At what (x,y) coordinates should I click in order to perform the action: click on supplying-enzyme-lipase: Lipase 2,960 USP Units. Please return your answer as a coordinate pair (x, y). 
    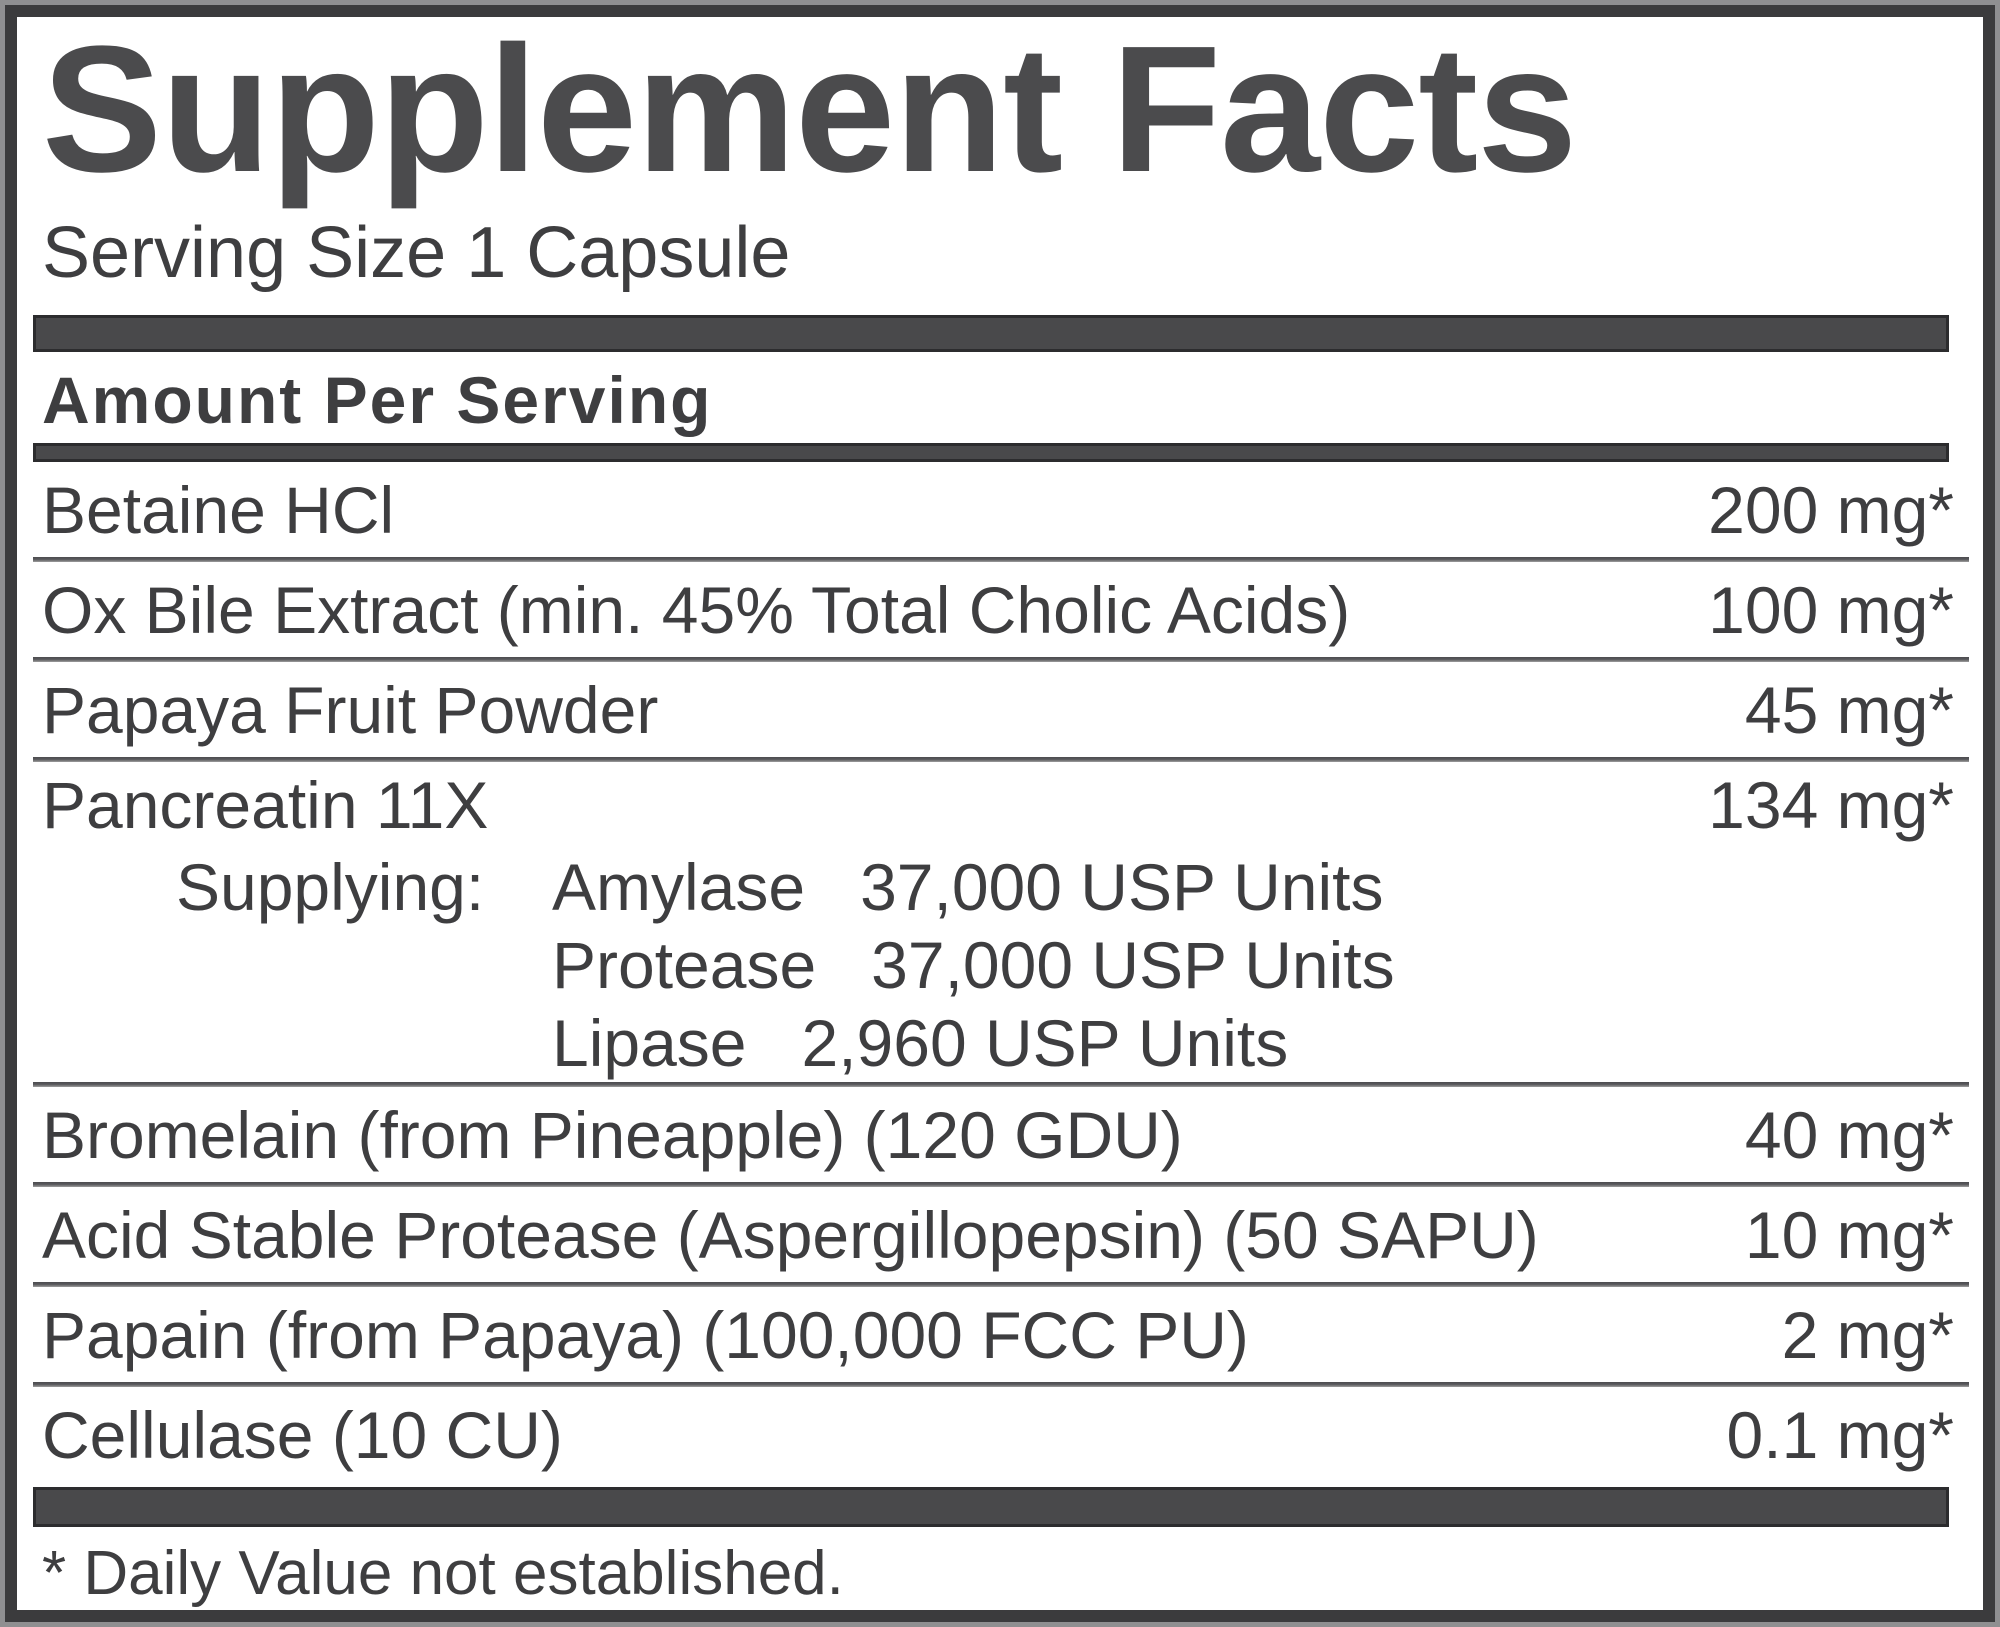
    Looking at the image, I should click on (973, 1043).